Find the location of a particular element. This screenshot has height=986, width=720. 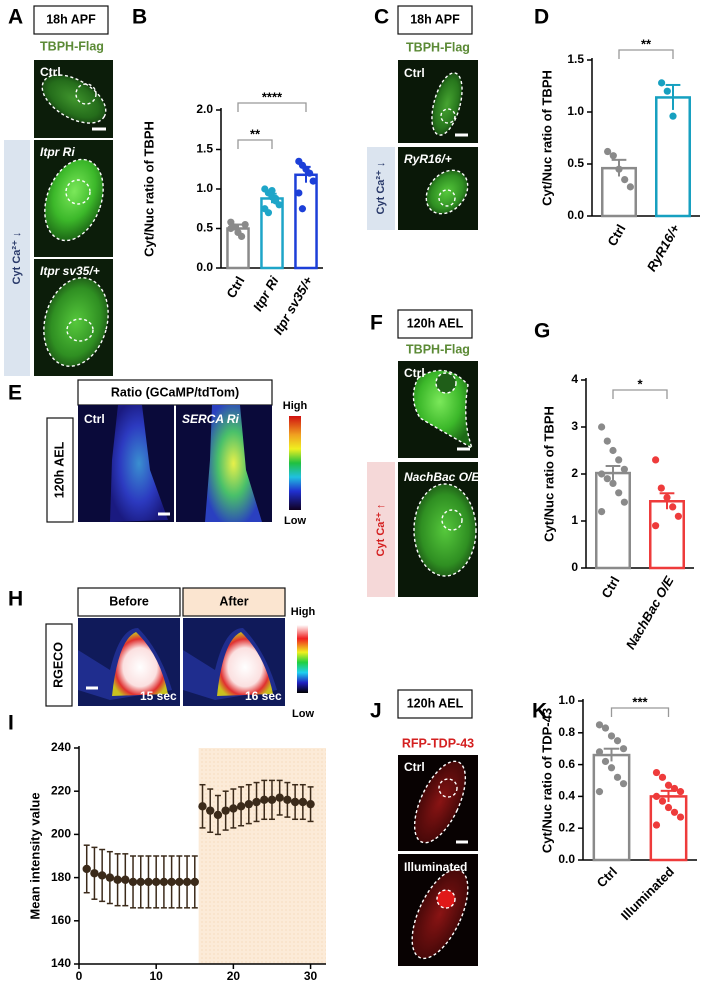

image-label: SERCA Ri is located at coordinates (211, 419).